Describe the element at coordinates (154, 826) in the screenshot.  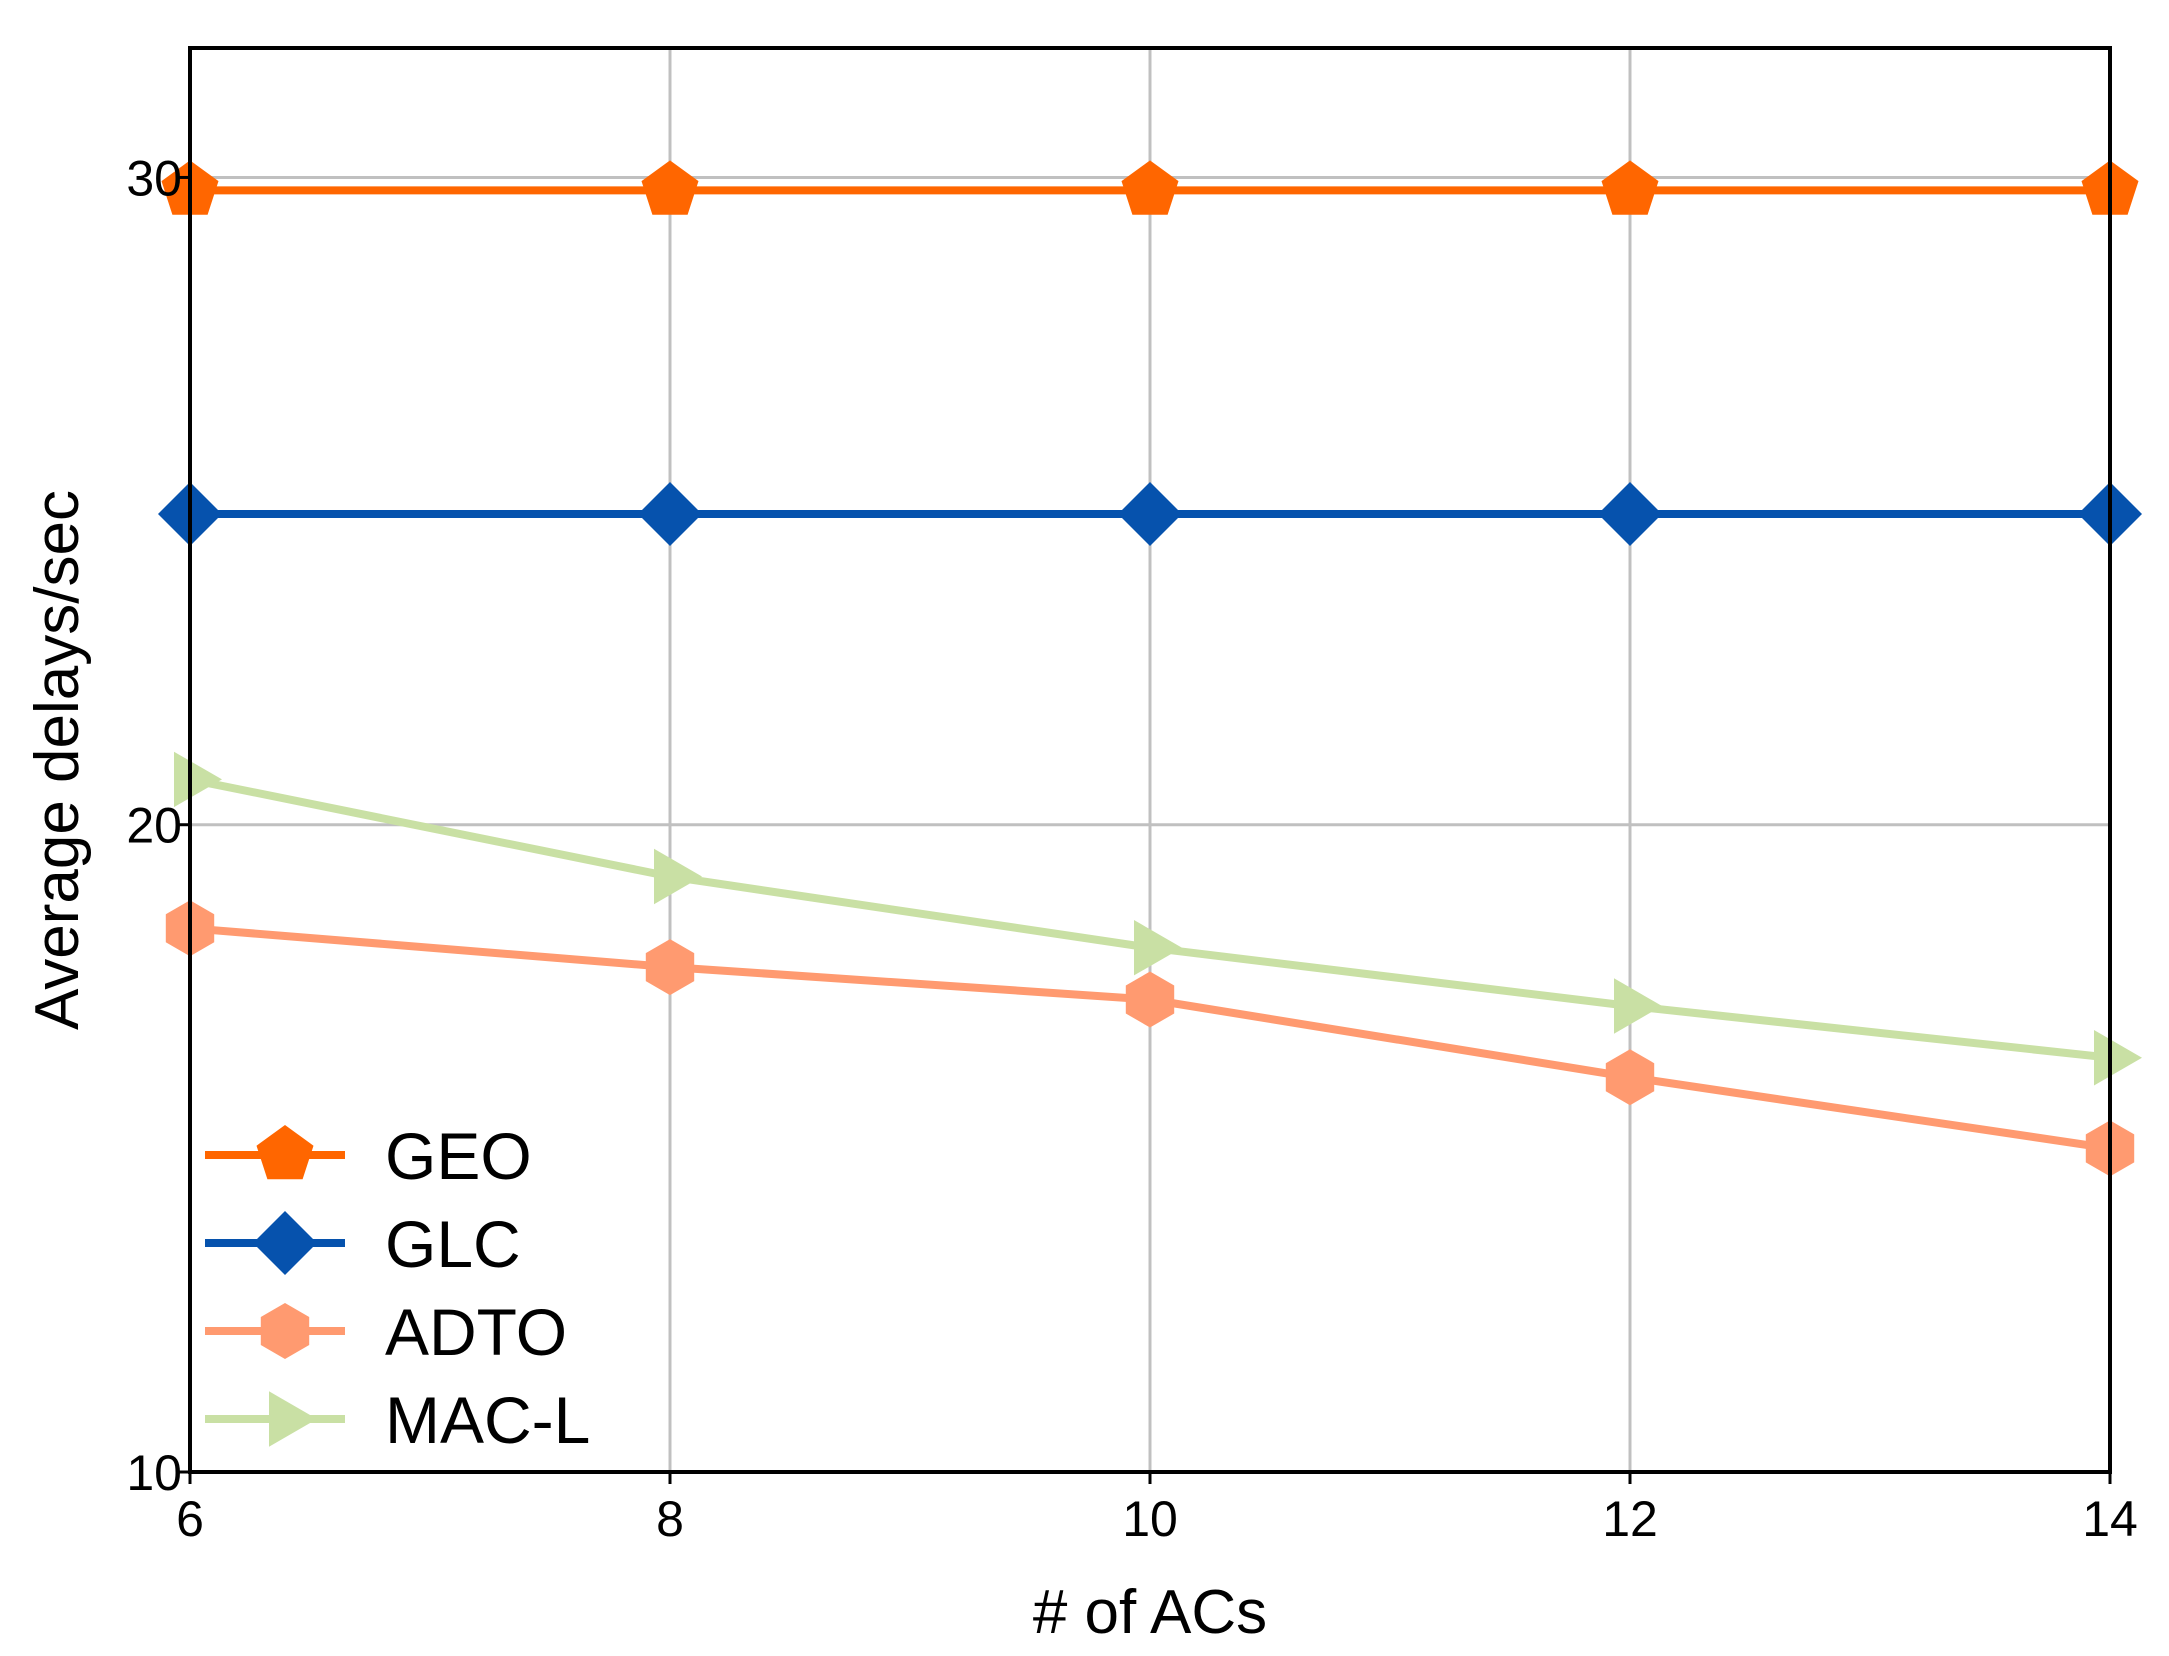
I see `y-tick-label: 20` at that location.